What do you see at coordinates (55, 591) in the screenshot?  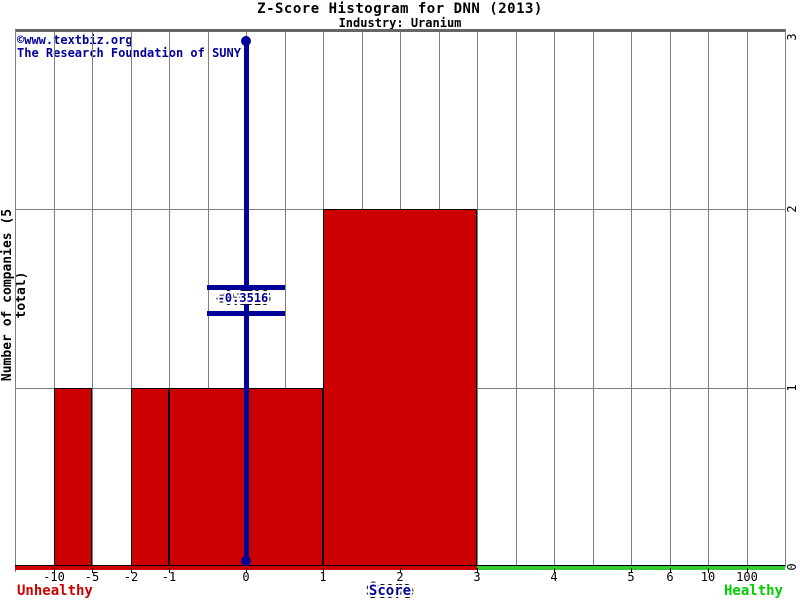 I see `unhealthy-label: Unhealthy` at bounding box center [55, 591].